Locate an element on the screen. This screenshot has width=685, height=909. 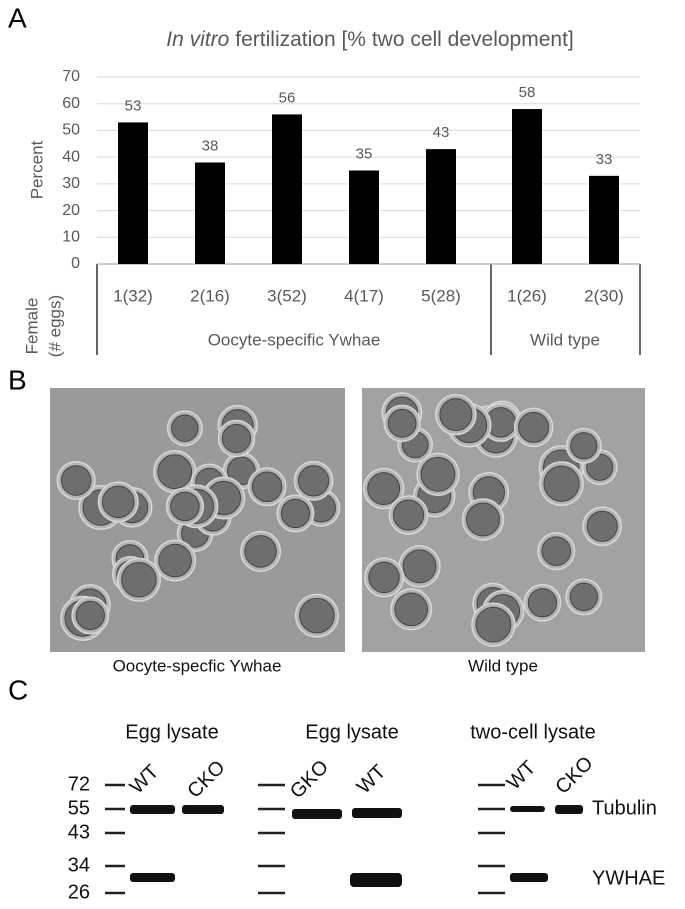
y-tick-label: 70 is located at coordinates (71, 76).